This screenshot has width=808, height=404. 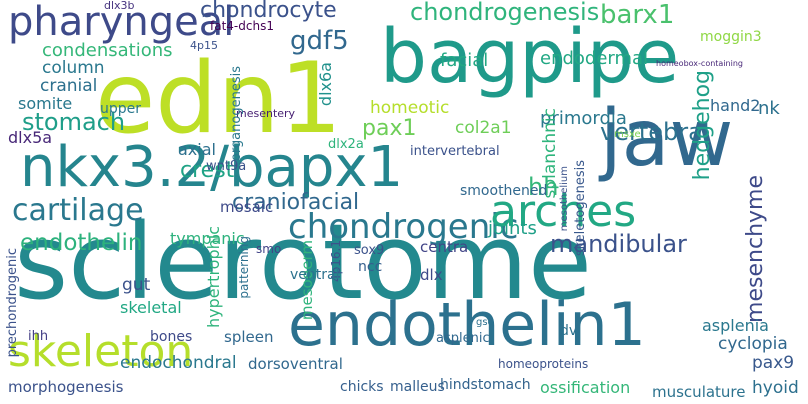 What do you see at coordinates (315, 275) in the screenshot?
I see `word-ventral: ventral` at bounding box center [315, 275].